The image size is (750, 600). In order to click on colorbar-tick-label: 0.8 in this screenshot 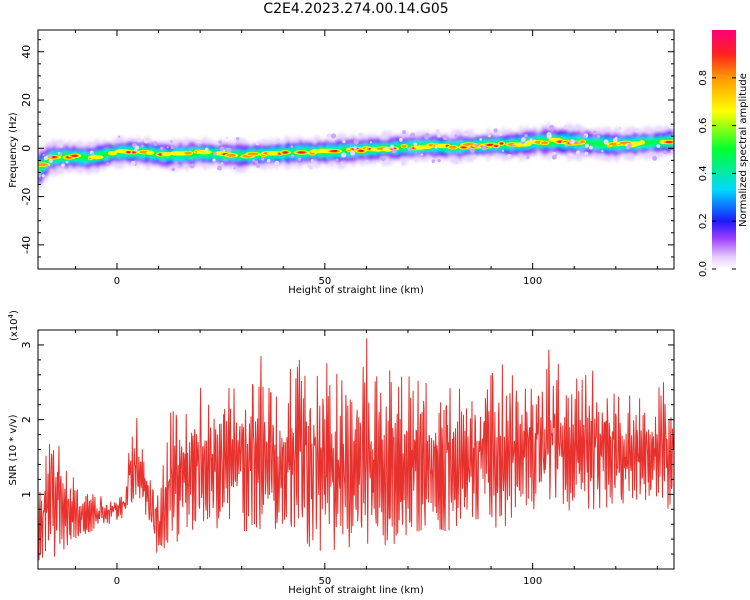, I will do `click(703, 78)`.